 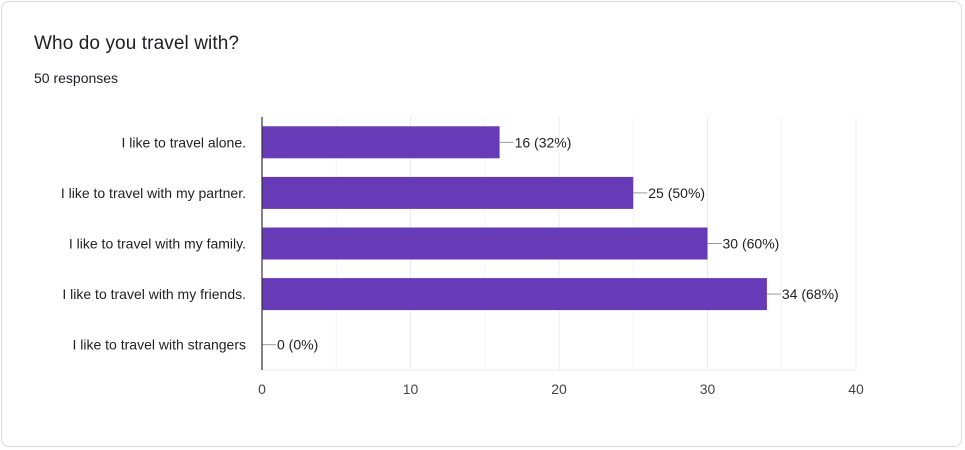 What do you see at coordinates (137, 43) in the screenshot?
I see `chart-title: Who do you travel with?` at bounding box center [137, 43].